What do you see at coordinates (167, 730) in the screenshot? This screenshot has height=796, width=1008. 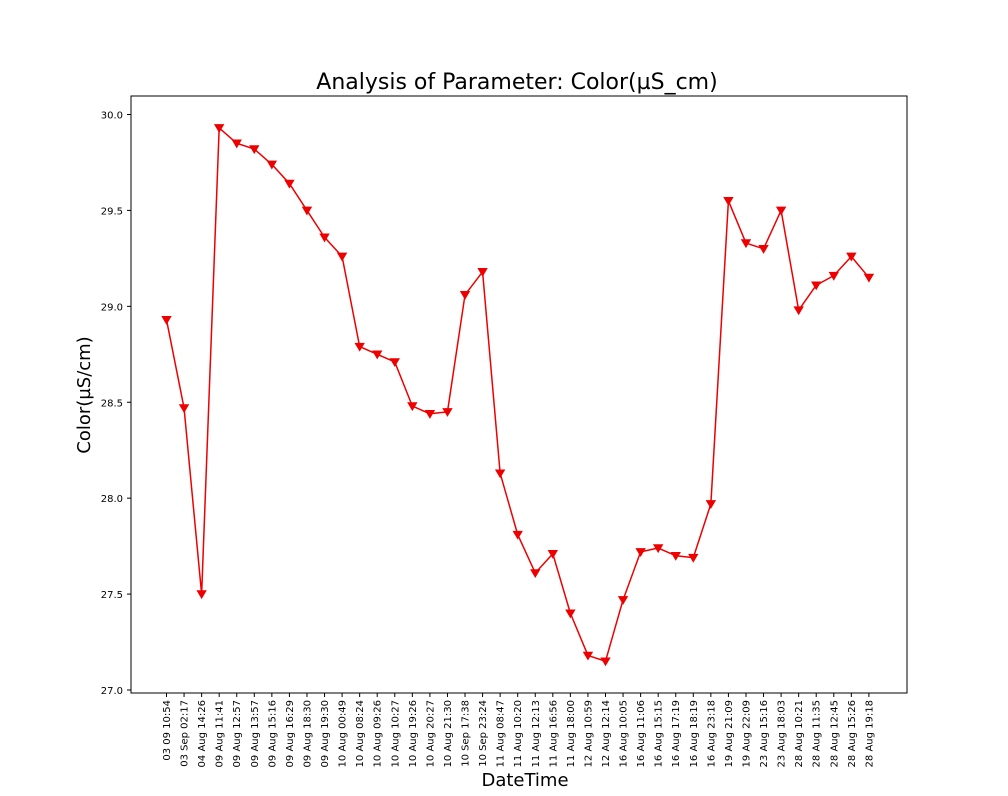 I see `x-tick-label: 03 09 10:54` at bounding box center [167, 730].